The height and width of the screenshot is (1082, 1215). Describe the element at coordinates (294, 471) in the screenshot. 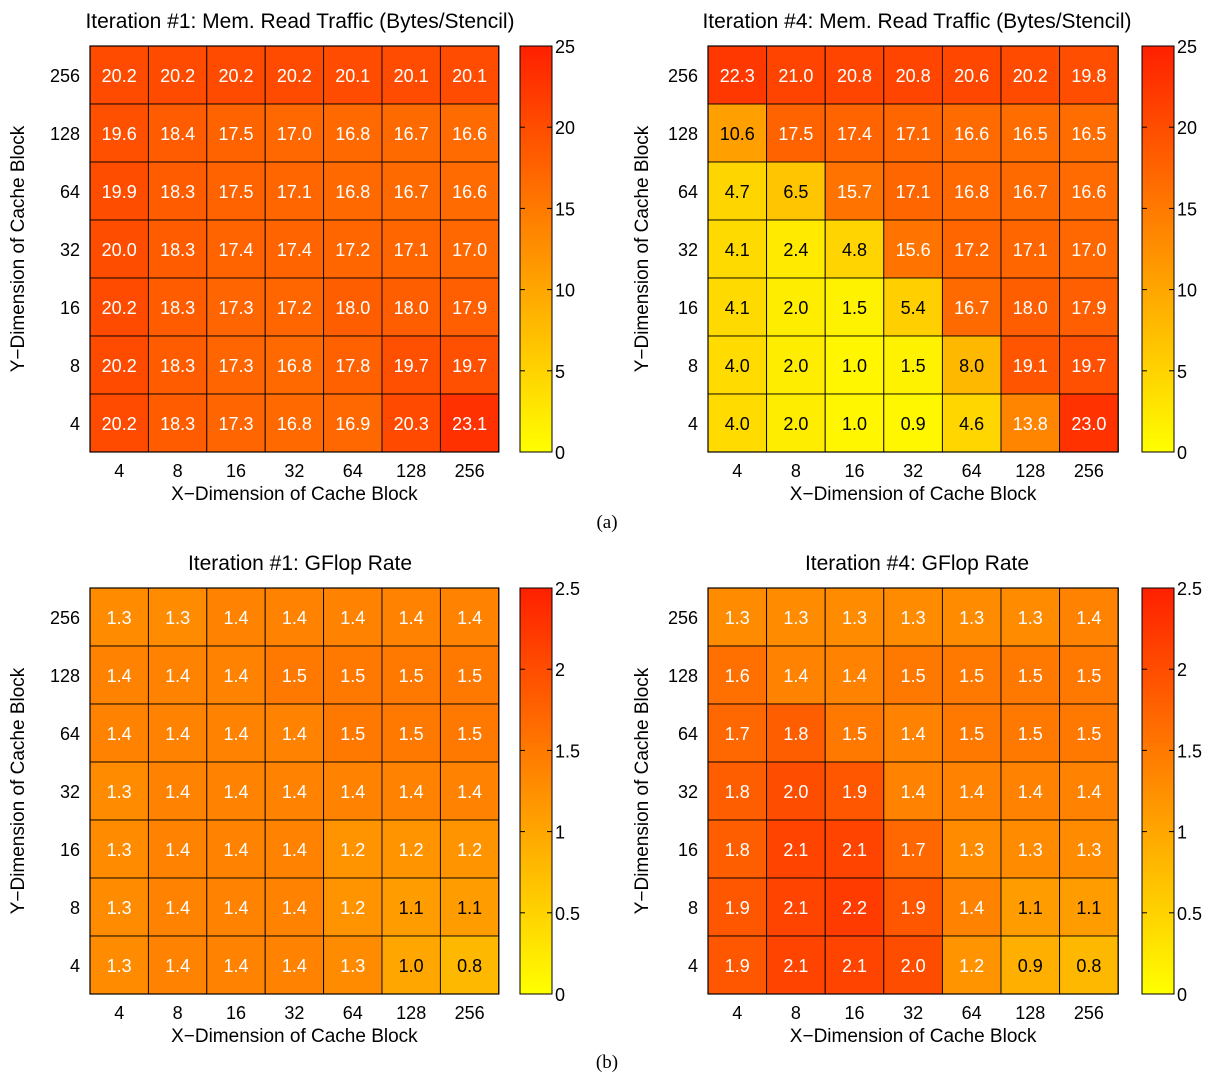

I see `x-tick-label: 32` at that location.